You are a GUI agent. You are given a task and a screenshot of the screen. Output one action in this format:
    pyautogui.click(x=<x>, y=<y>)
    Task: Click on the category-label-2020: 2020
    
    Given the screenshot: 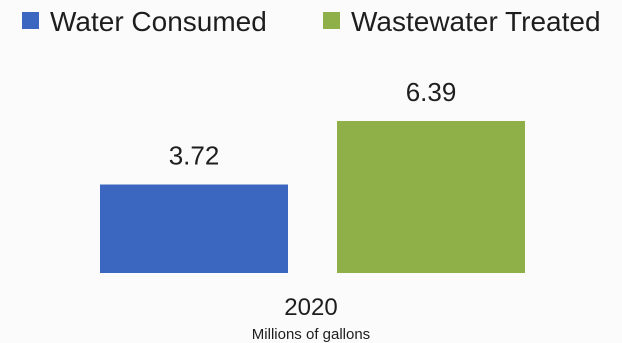 What is the action you would take?
    pyautogui.click(x=310, y=307)
    